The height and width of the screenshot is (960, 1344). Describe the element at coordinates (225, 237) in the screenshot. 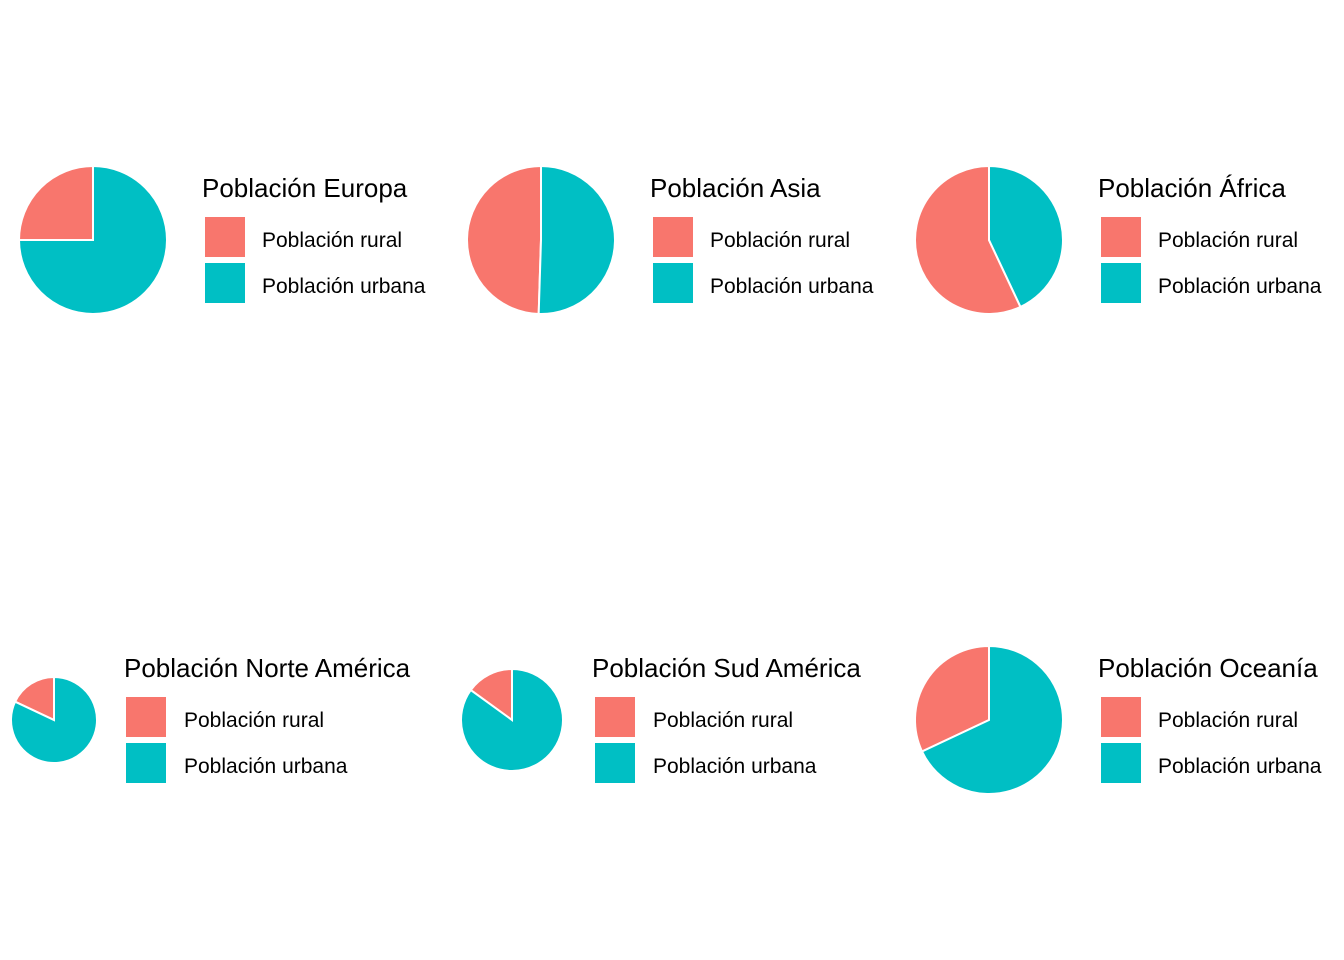

I see `legend-key-rural-europa` at that location.